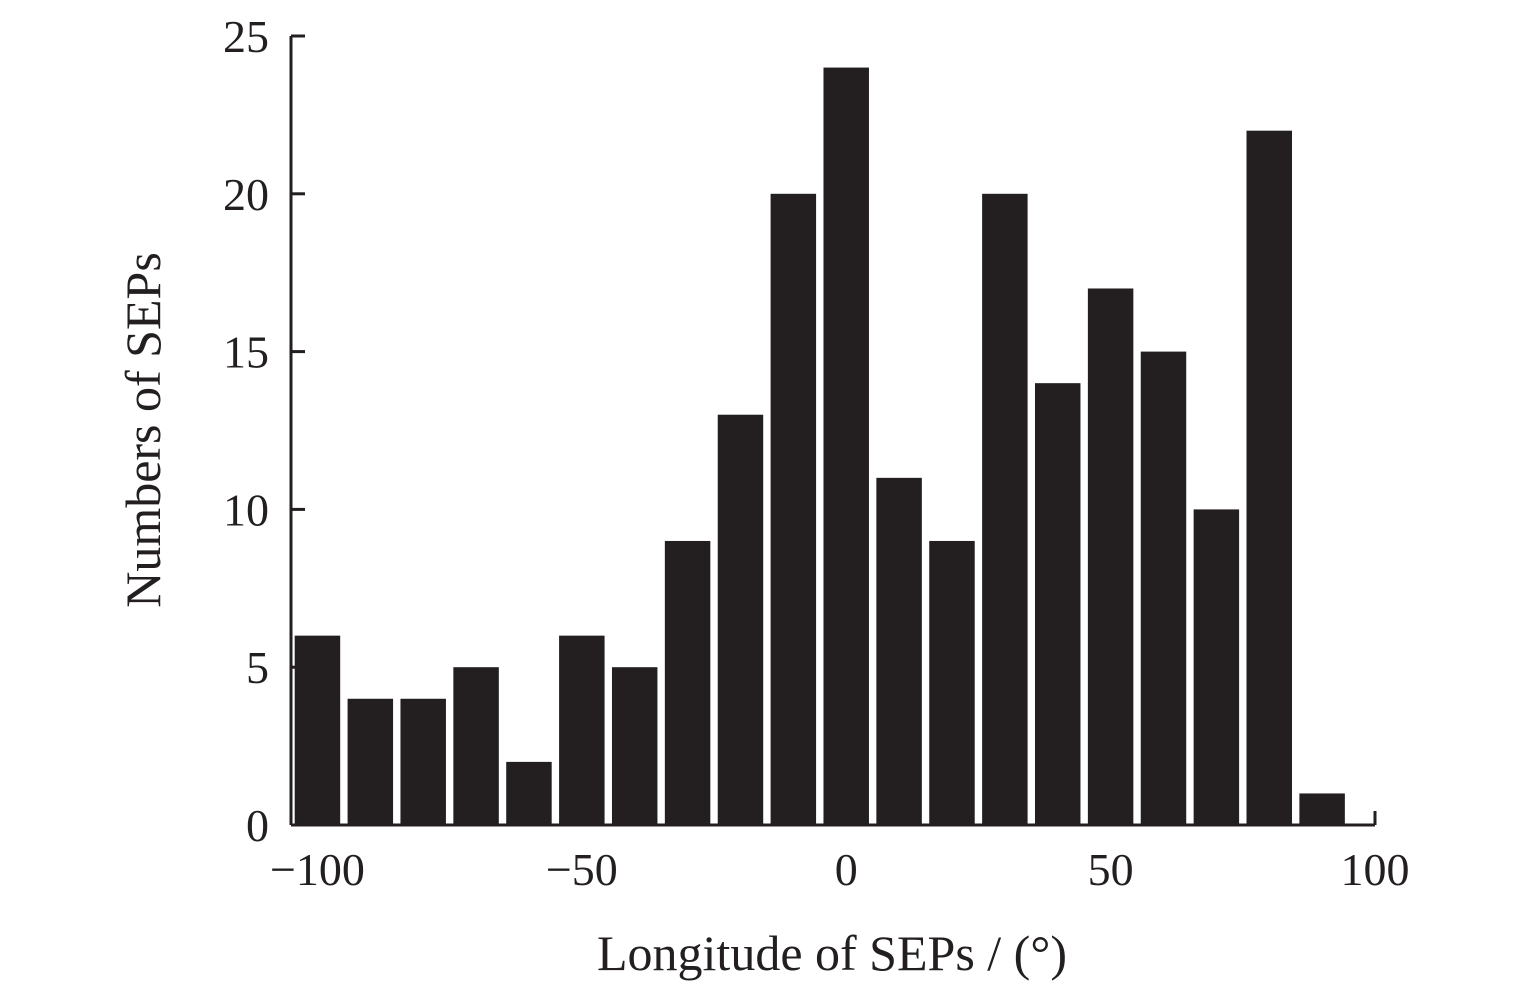 The height and width of the screenshot is (990, 1535). Describe the element at coordinates (246, 352) in the screenshot. I see `y-tick-label: 15` at that location.